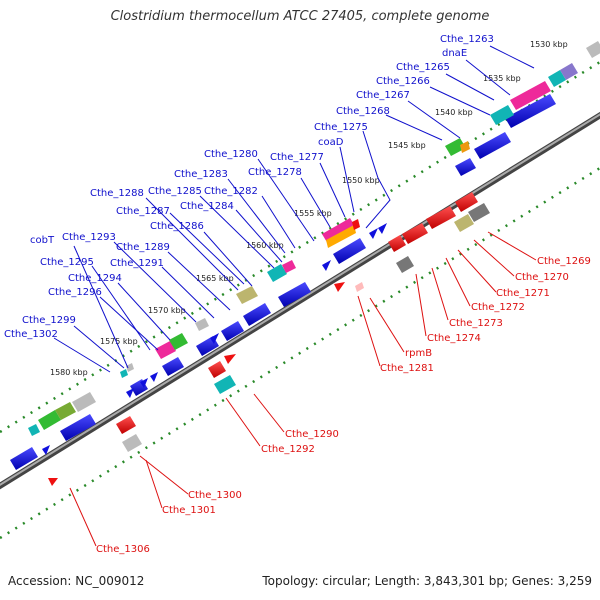 Image resolution: width=600 pixels, height=600 pixels. I want to click on kbp-label: 1530 kbp, so click(549, 44).